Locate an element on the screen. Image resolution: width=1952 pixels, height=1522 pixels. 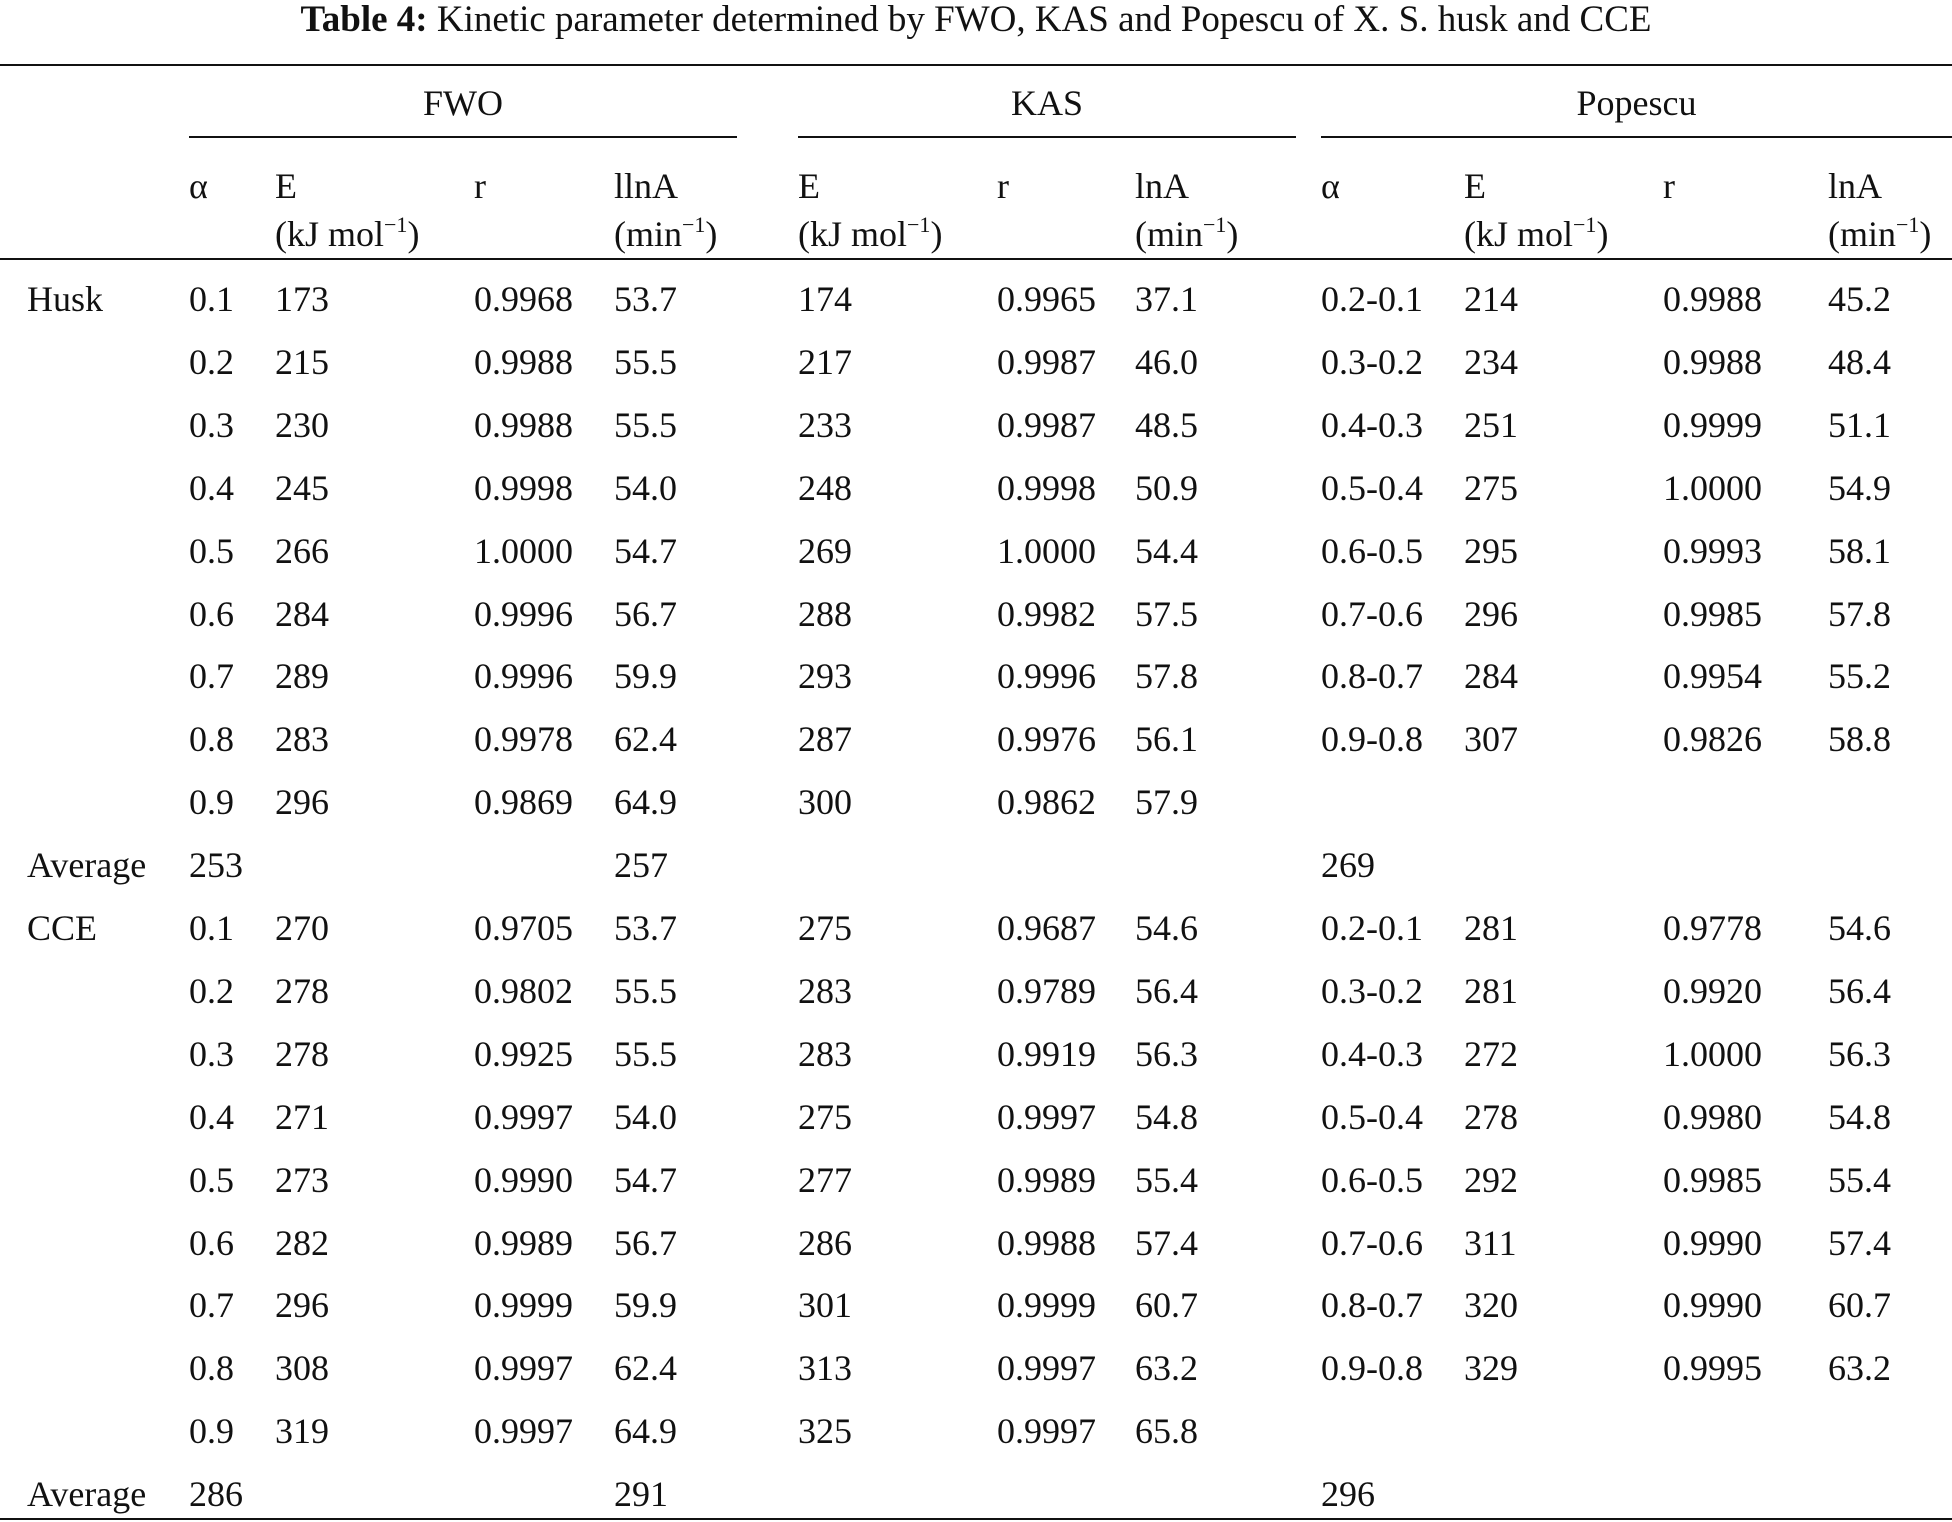
group-header: FWO is located at coordinates (463, 103).